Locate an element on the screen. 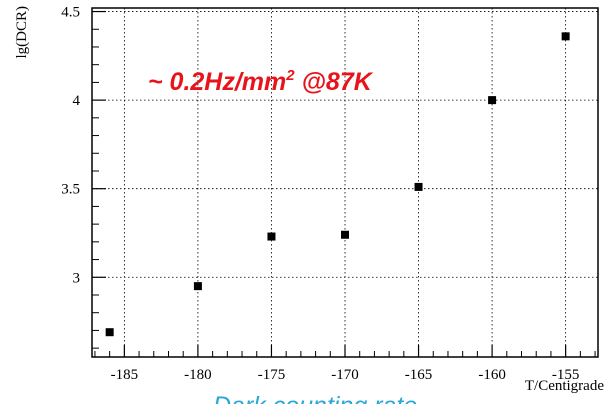 The height and width of the screenshot is (404, 616). annotation-text: ~ 0.2Hz/mm is located at coordinates (217, 82).